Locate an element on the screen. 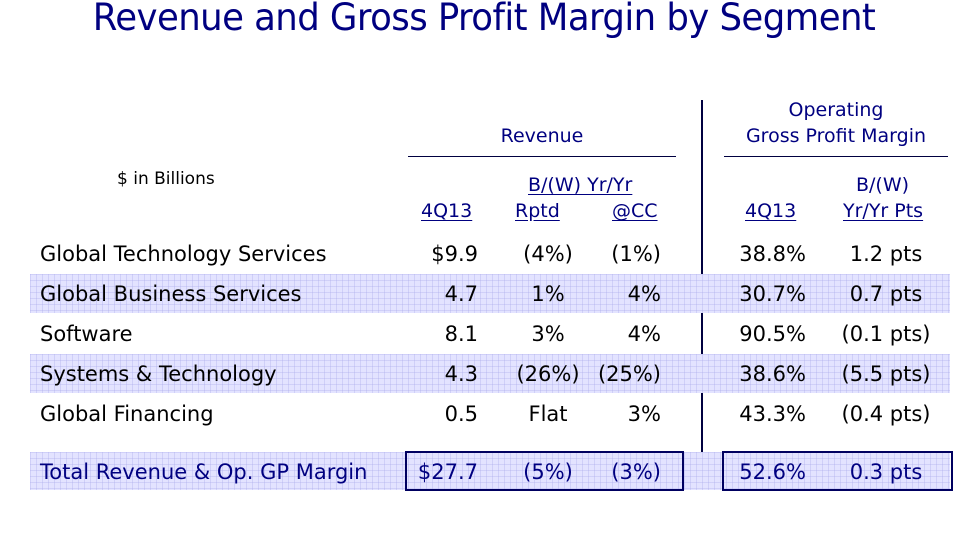 This screenshot has width=968, height=533. segment-name: Global Business Services is located at coordinates (171, 294).